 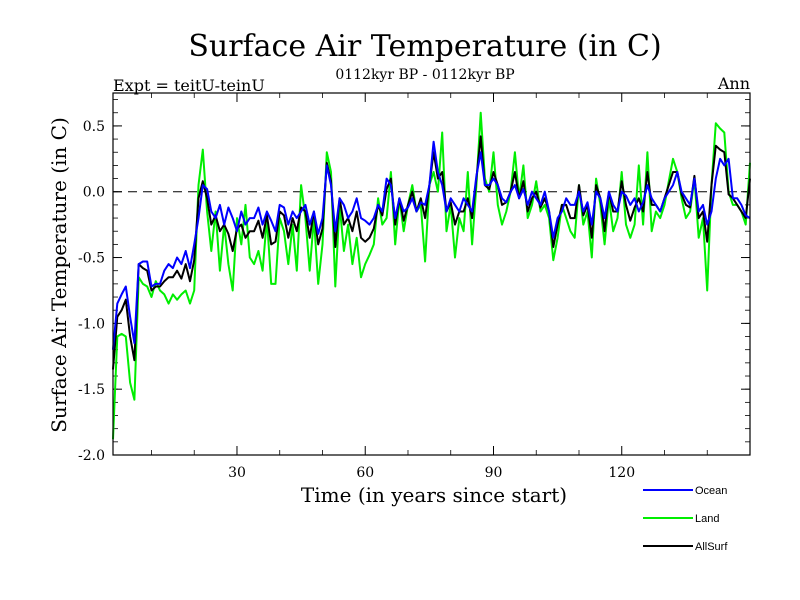 I want to click on x-axis-label: Time (in years since start), so click(x=434, y=495).